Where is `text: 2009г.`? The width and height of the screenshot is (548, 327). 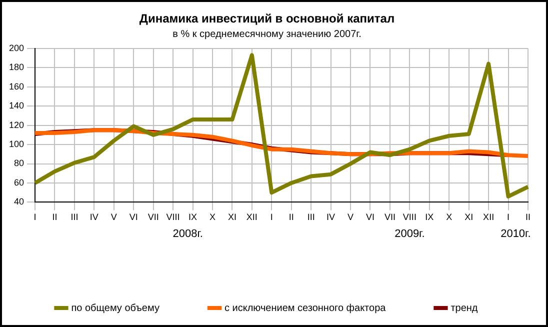
text: 2009г. is located at coordinates (409, 234).